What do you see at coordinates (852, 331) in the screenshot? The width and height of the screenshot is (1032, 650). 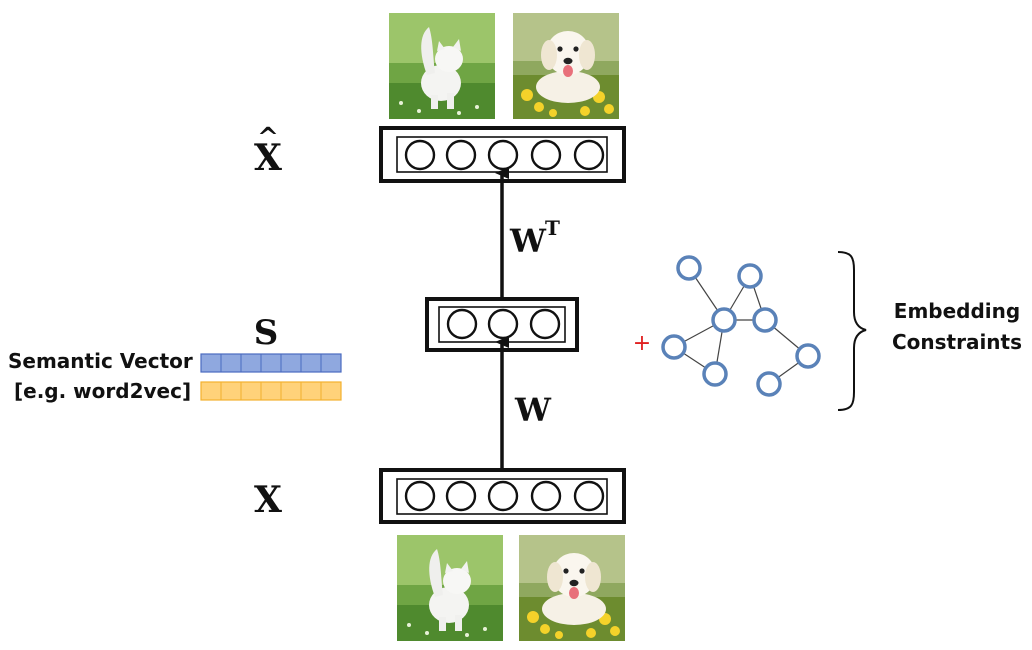 I see `curly-brace` at bounding box center [852, 331].